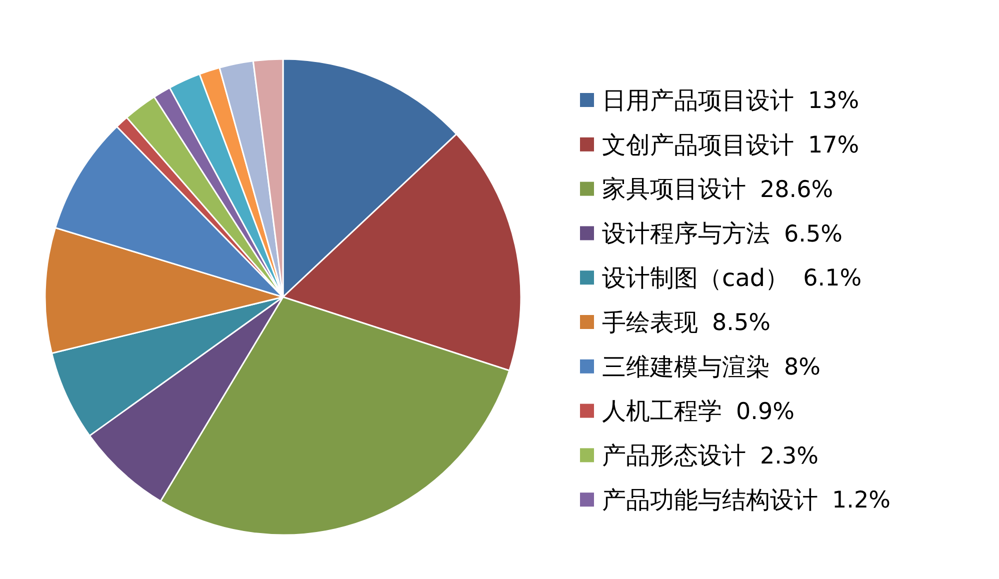  What do you see at coordinates (650, 322) in the screenshot?
I see `legend-label: 手绘表现` at bounding box center [650, 322].